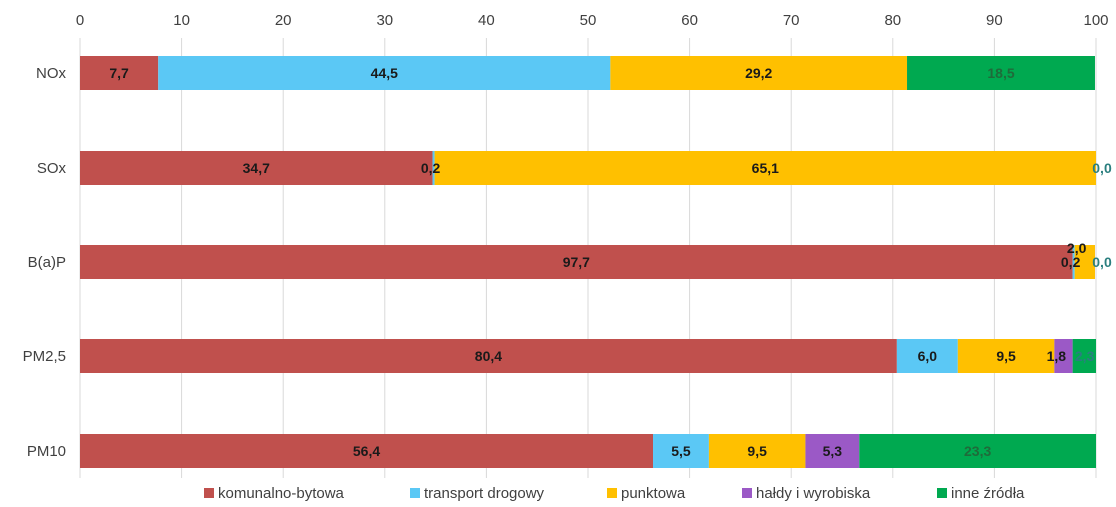 This screenshot has width=1116, height=507. What do you see at coordinates (988, 493) in the screenshot?
I see `legend-entry-label: inne źródła` at bounding box center [988, 493].